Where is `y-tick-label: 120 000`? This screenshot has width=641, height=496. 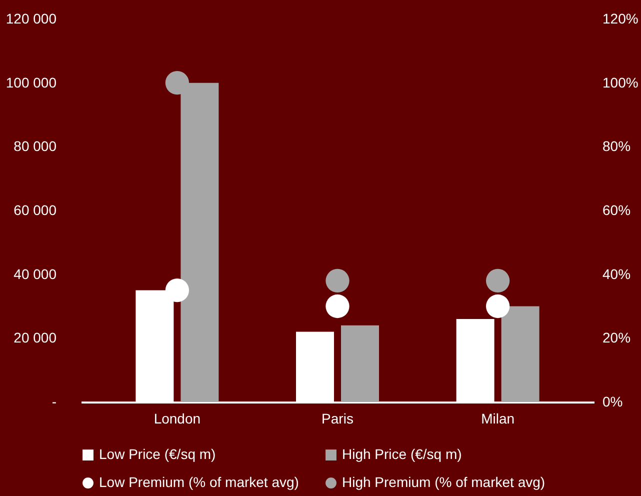 y-tick-label: 120 000 is located at coordinates (31, 18).